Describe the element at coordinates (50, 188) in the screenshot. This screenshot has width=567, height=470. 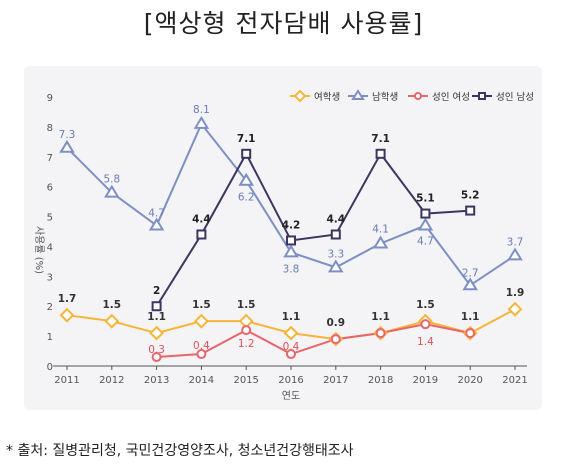
I see `y-tick-label: 6` at that location.